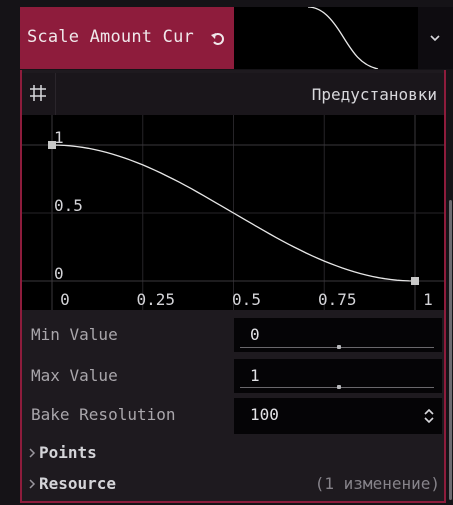  What do you see at coordinates (343, 38) in the screenshot?
I see `curve-preview-line` at bounding box center [343, 38].